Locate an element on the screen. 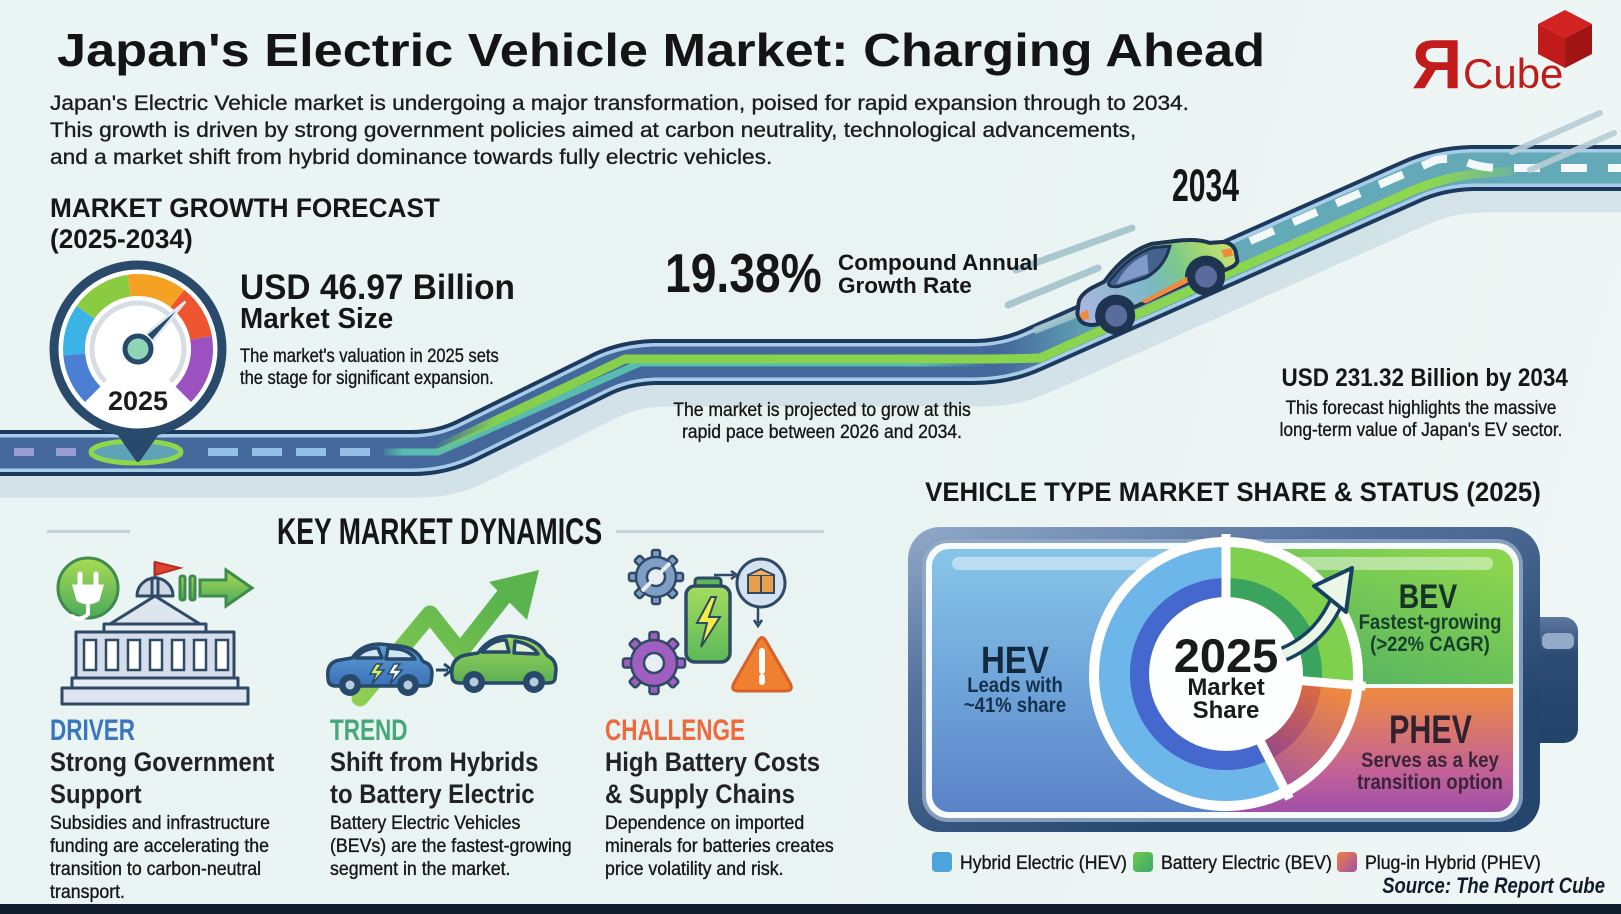 This screenshot has height=914, width=1621. svg-text: Share is located at coordinates (1226, 710).